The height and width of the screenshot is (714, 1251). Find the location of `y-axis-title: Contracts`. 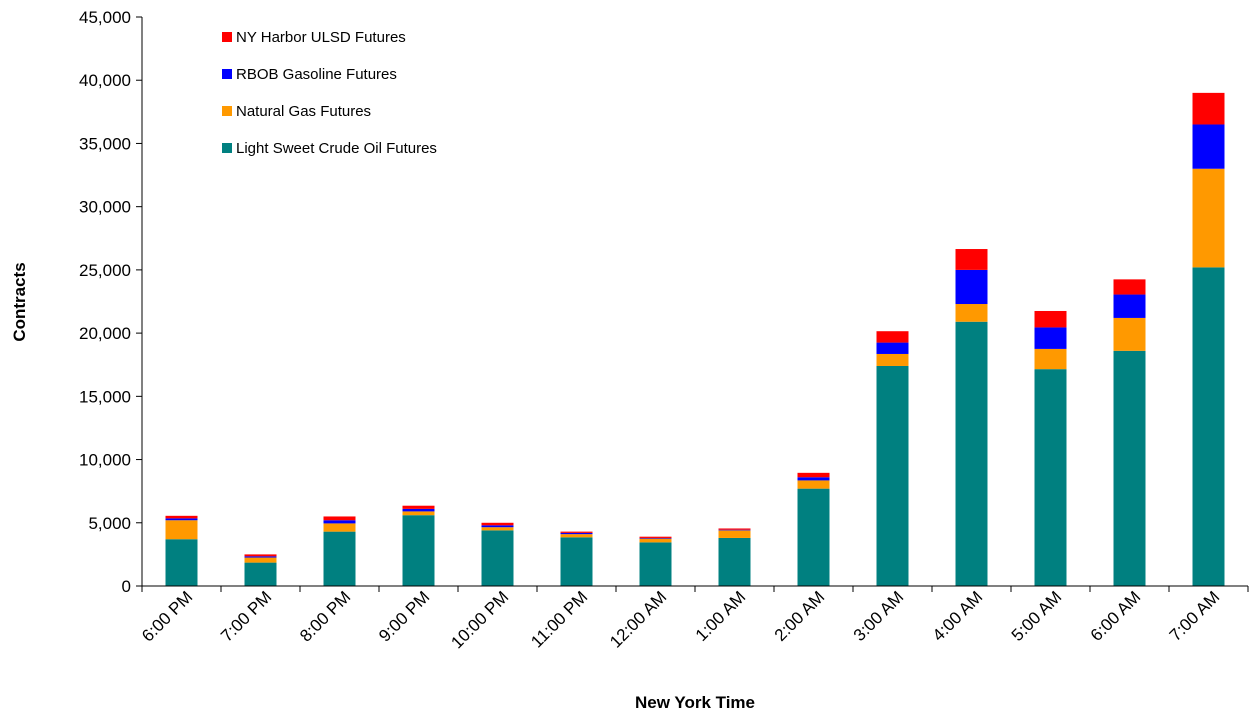

y-axis-title: Contracts is located at coordinates (19, 301).